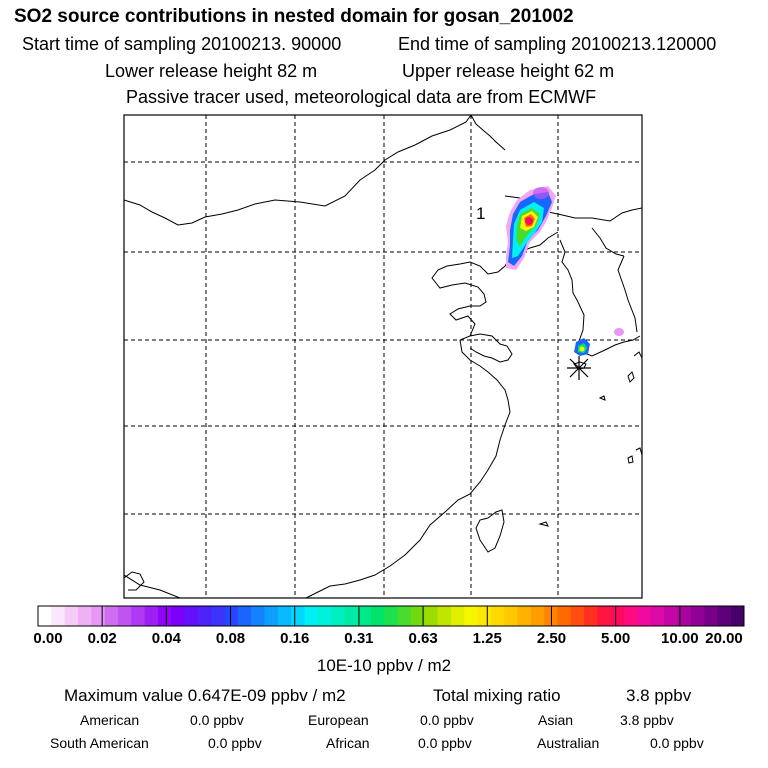 This screenshot has height=768, width=768. What do you see at coordinates (659, 695) in the screenshot?
I see `total-mixing-ratio-value: 3.8 ppbv` at bounding box center [659, 695].